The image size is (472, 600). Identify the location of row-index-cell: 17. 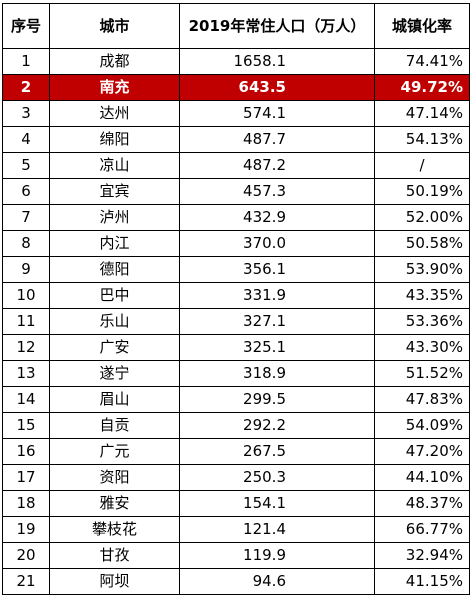
(26, 477).